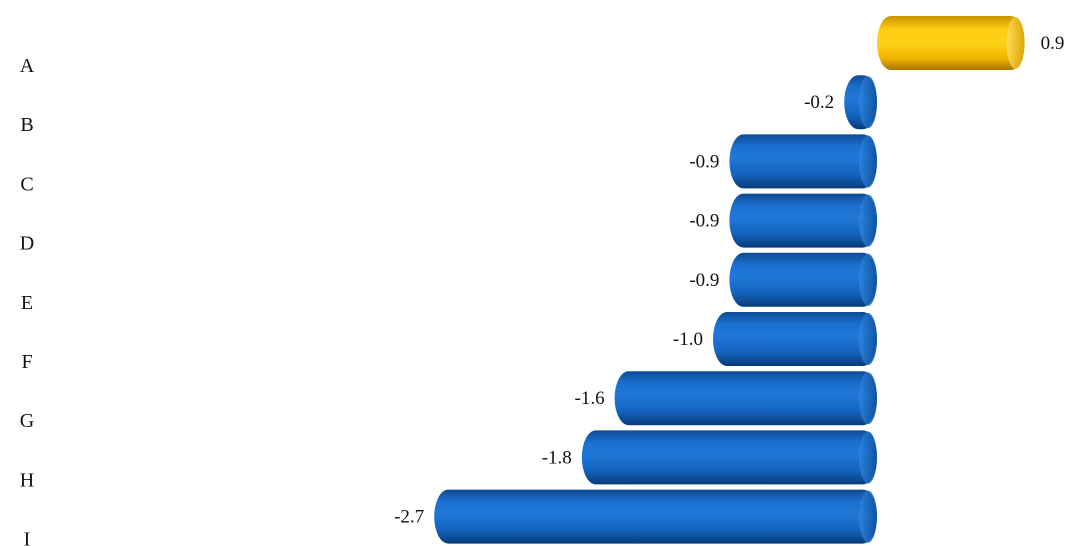  What do you see at coordinates (409, 517) in the screenshot?
I see `value-label-i: -2.7` at bounding box center [409, 517].